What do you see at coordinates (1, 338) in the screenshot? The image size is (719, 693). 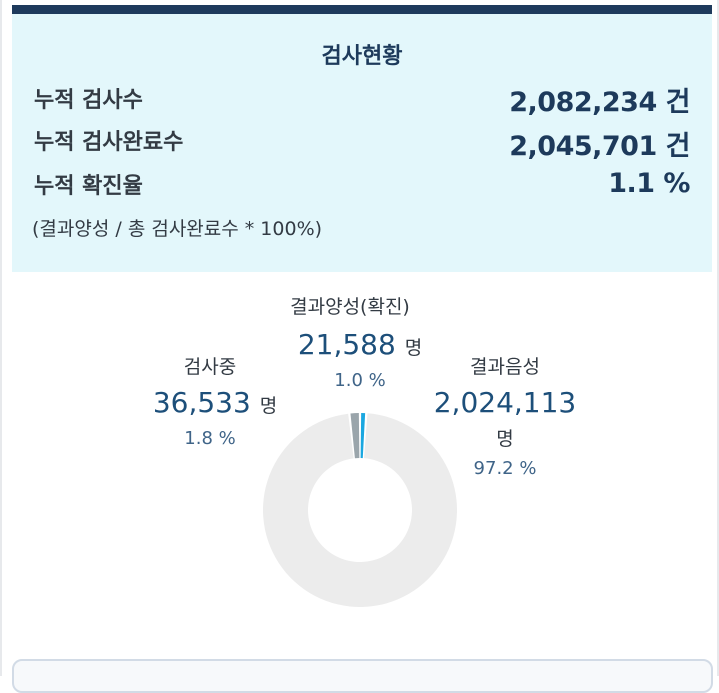 I see `frame-left-edge` at bounding box center [1, 338].